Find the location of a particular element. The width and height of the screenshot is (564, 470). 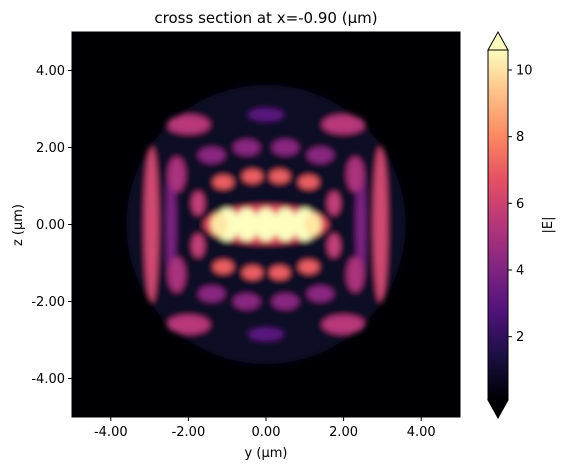

y-tick-label: 4.00 is located at coordinates (50, 71).